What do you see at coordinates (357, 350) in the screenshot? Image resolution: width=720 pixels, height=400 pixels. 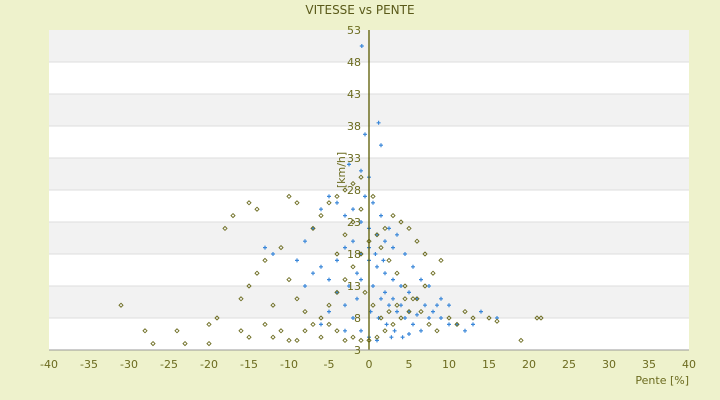 I see `y-tick-label: 3` at bounding box center [357, 350].